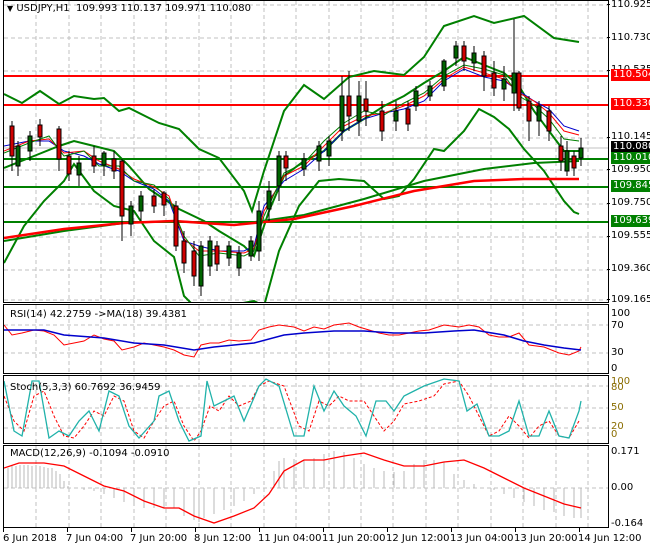 The height and width of the screenshot is (550, 650). Describe the element at coordinates (627, 523) in the screenshot. I see `macd-tick-label: -0.164` at that location.